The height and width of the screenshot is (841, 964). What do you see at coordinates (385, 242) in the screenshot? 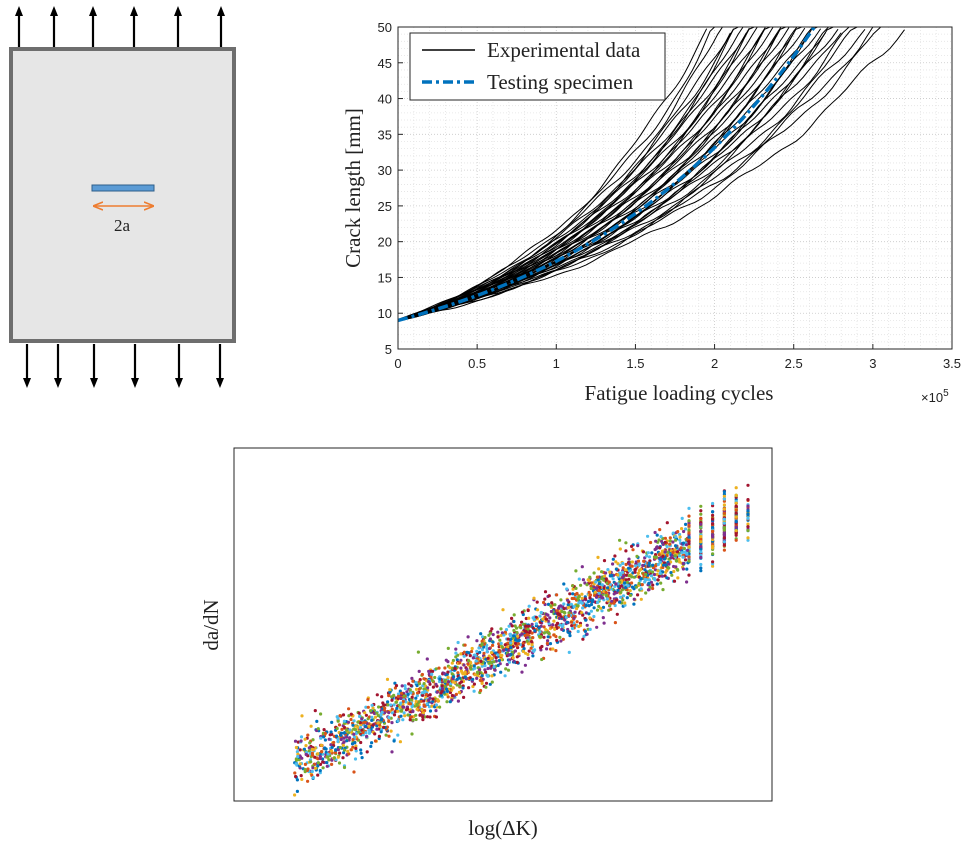
I see `y-tick-label: 20` at bounding box center [385, 242].